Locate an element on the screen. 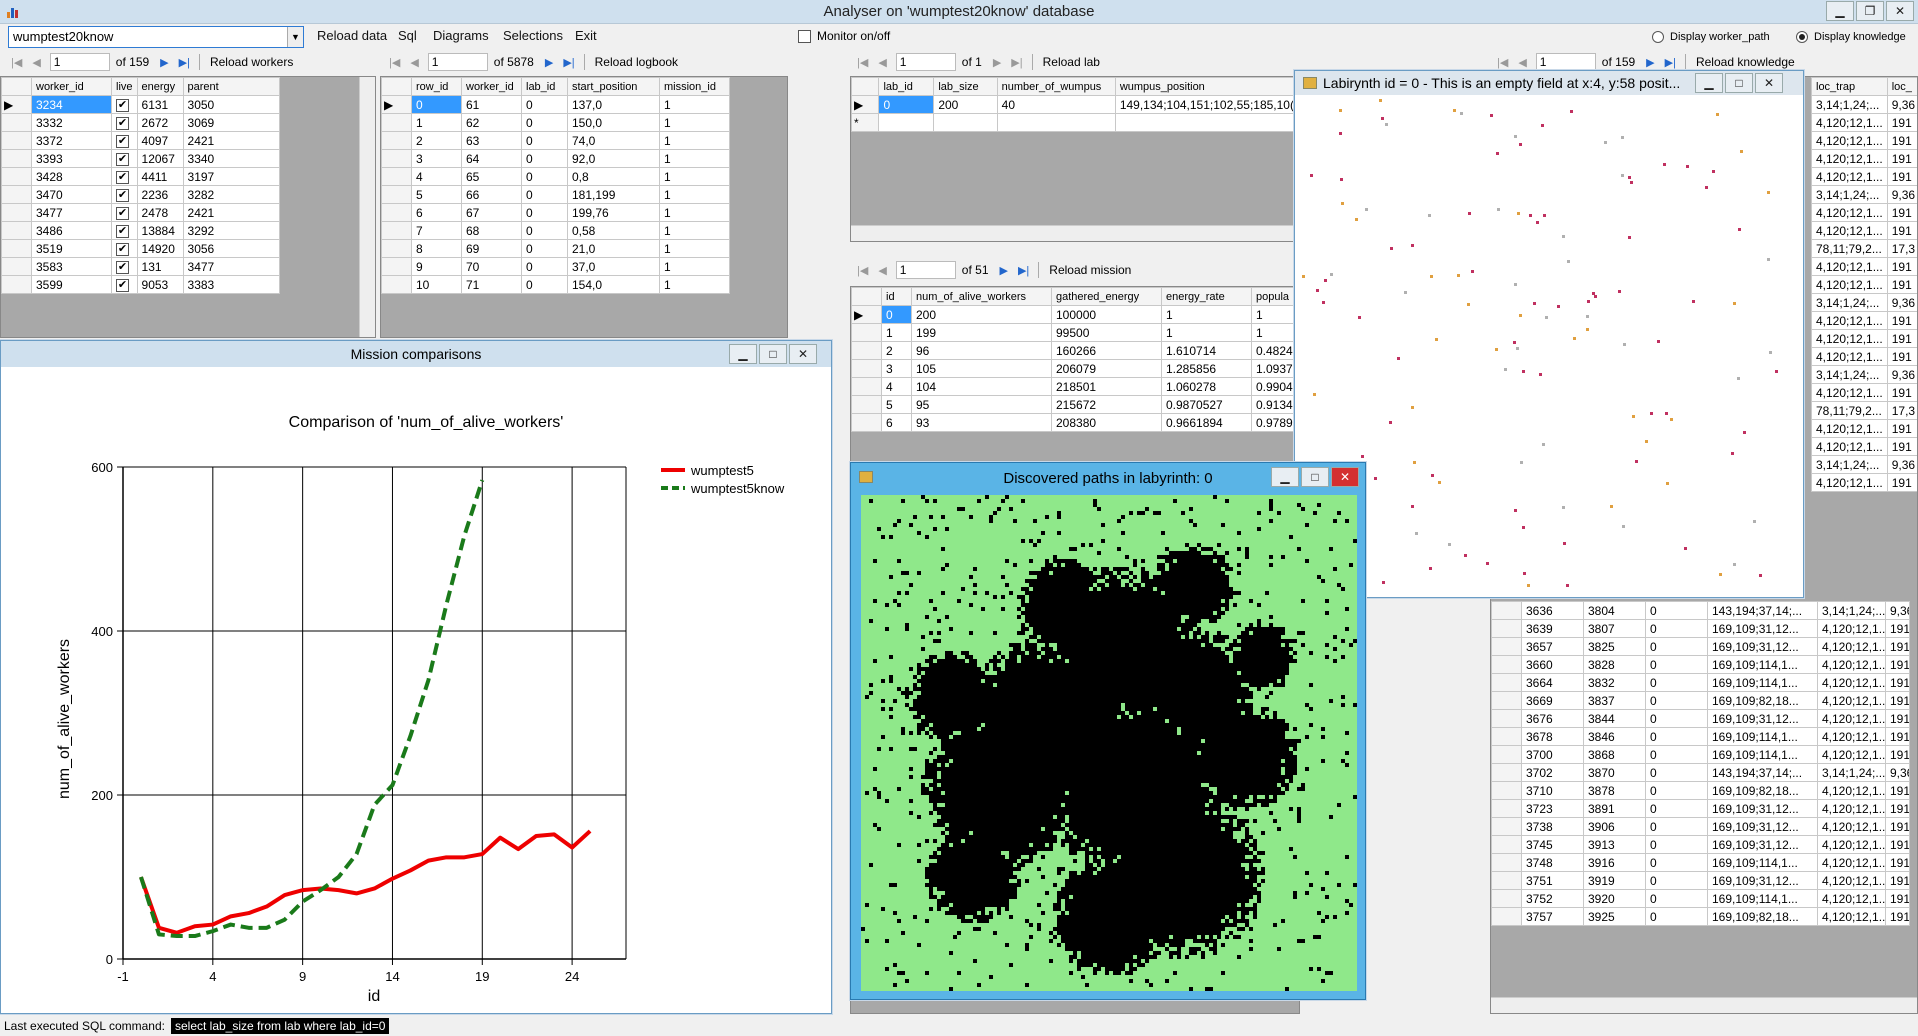 The height and width of the screenshot is (1036, 1918). column-header: mission_id is located at coordinates (694, 86).